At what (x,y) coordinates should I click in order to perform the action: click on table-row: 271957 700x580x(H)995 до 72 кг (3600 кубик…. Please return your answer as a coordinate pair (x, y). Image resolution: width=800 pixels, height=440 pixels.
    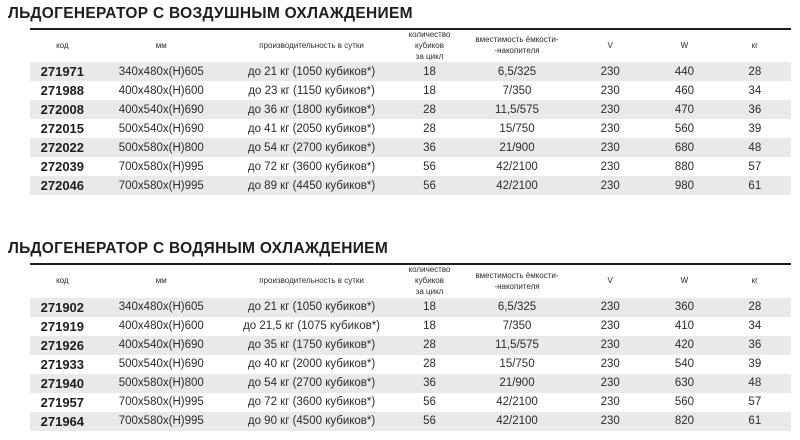
    Looking at the image, I should click on (410, 402).